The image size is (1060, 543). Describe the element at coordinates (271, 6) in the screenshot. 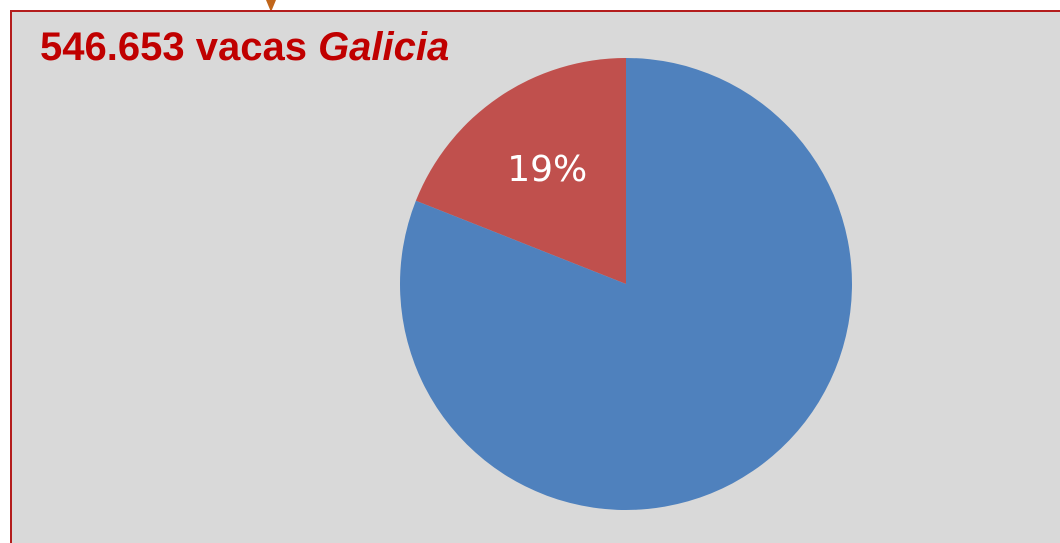

I see `callout-pointer-icon` at that location.